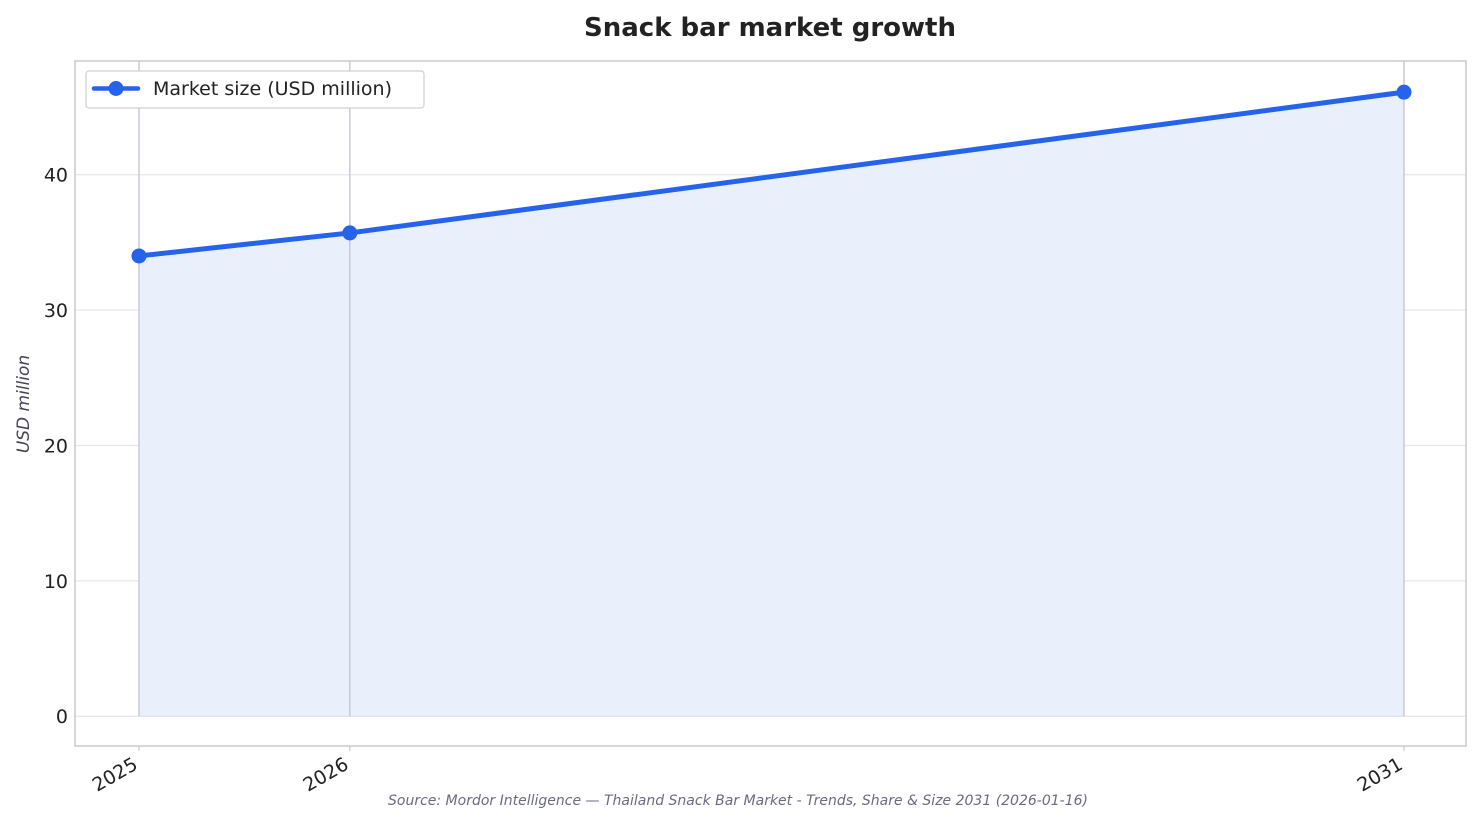  What do you see at coordinates (770, 28) in the screenshot?
I see `chart-title: Snack bar market growth` at bounding box center [770, 28].